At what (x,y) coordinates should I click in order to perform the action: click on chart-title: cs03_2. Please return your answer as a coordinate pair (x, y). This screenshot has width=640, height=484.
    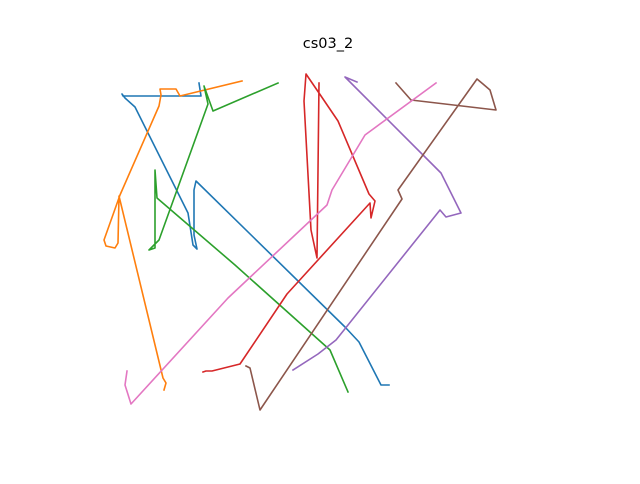
    Looking at the image, I should click on (328, 44).